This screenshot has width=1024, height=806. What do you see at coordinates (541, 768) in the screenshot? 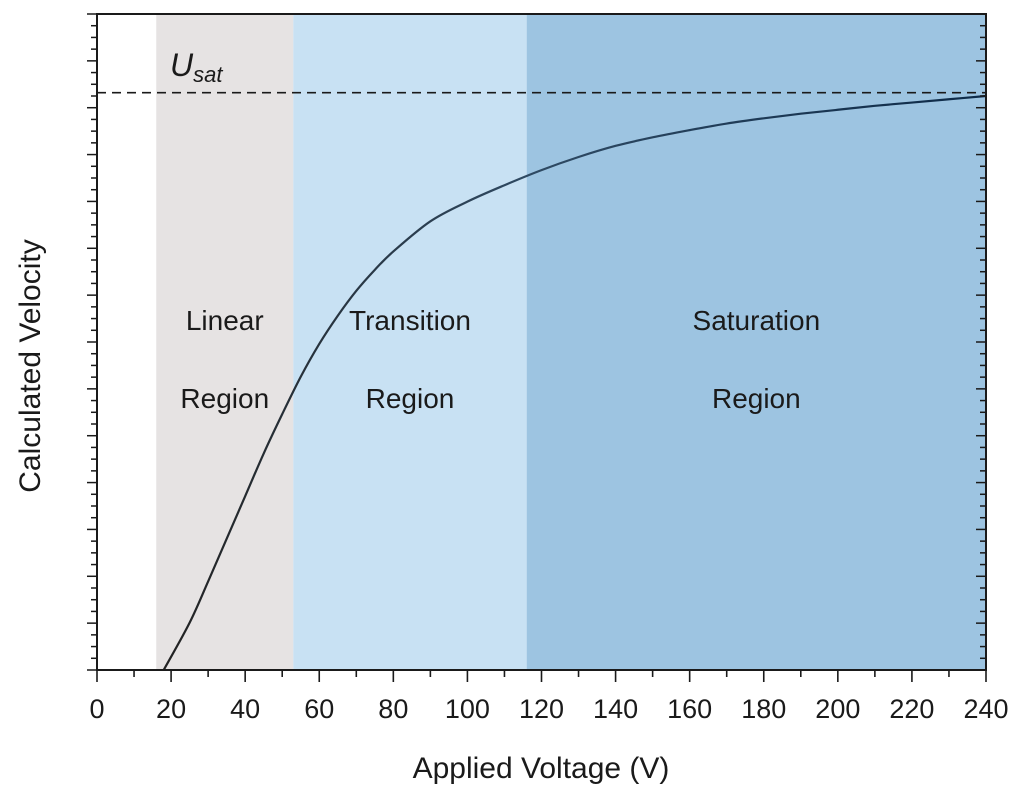
I see `x-axis-title: Applied Voltage (V)` at bounding box center [541, 768].